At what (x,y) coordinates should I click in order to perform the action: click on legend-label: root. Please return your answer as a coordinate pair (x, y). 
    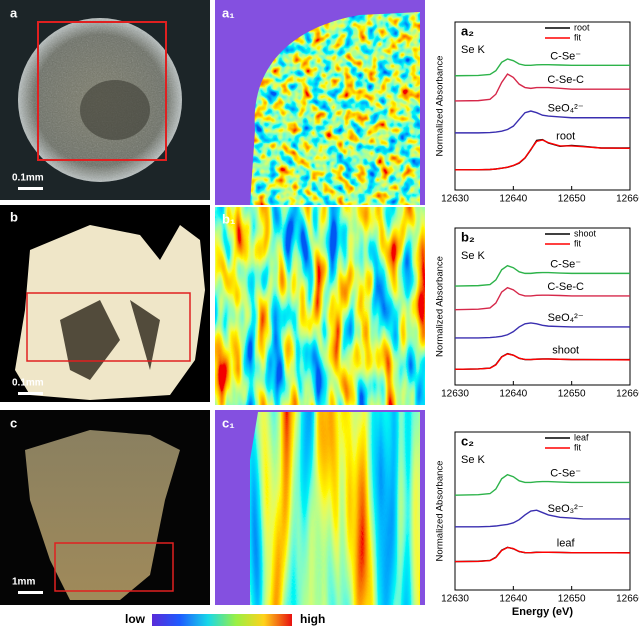
    Looking at the image, I should click on (582, 27).